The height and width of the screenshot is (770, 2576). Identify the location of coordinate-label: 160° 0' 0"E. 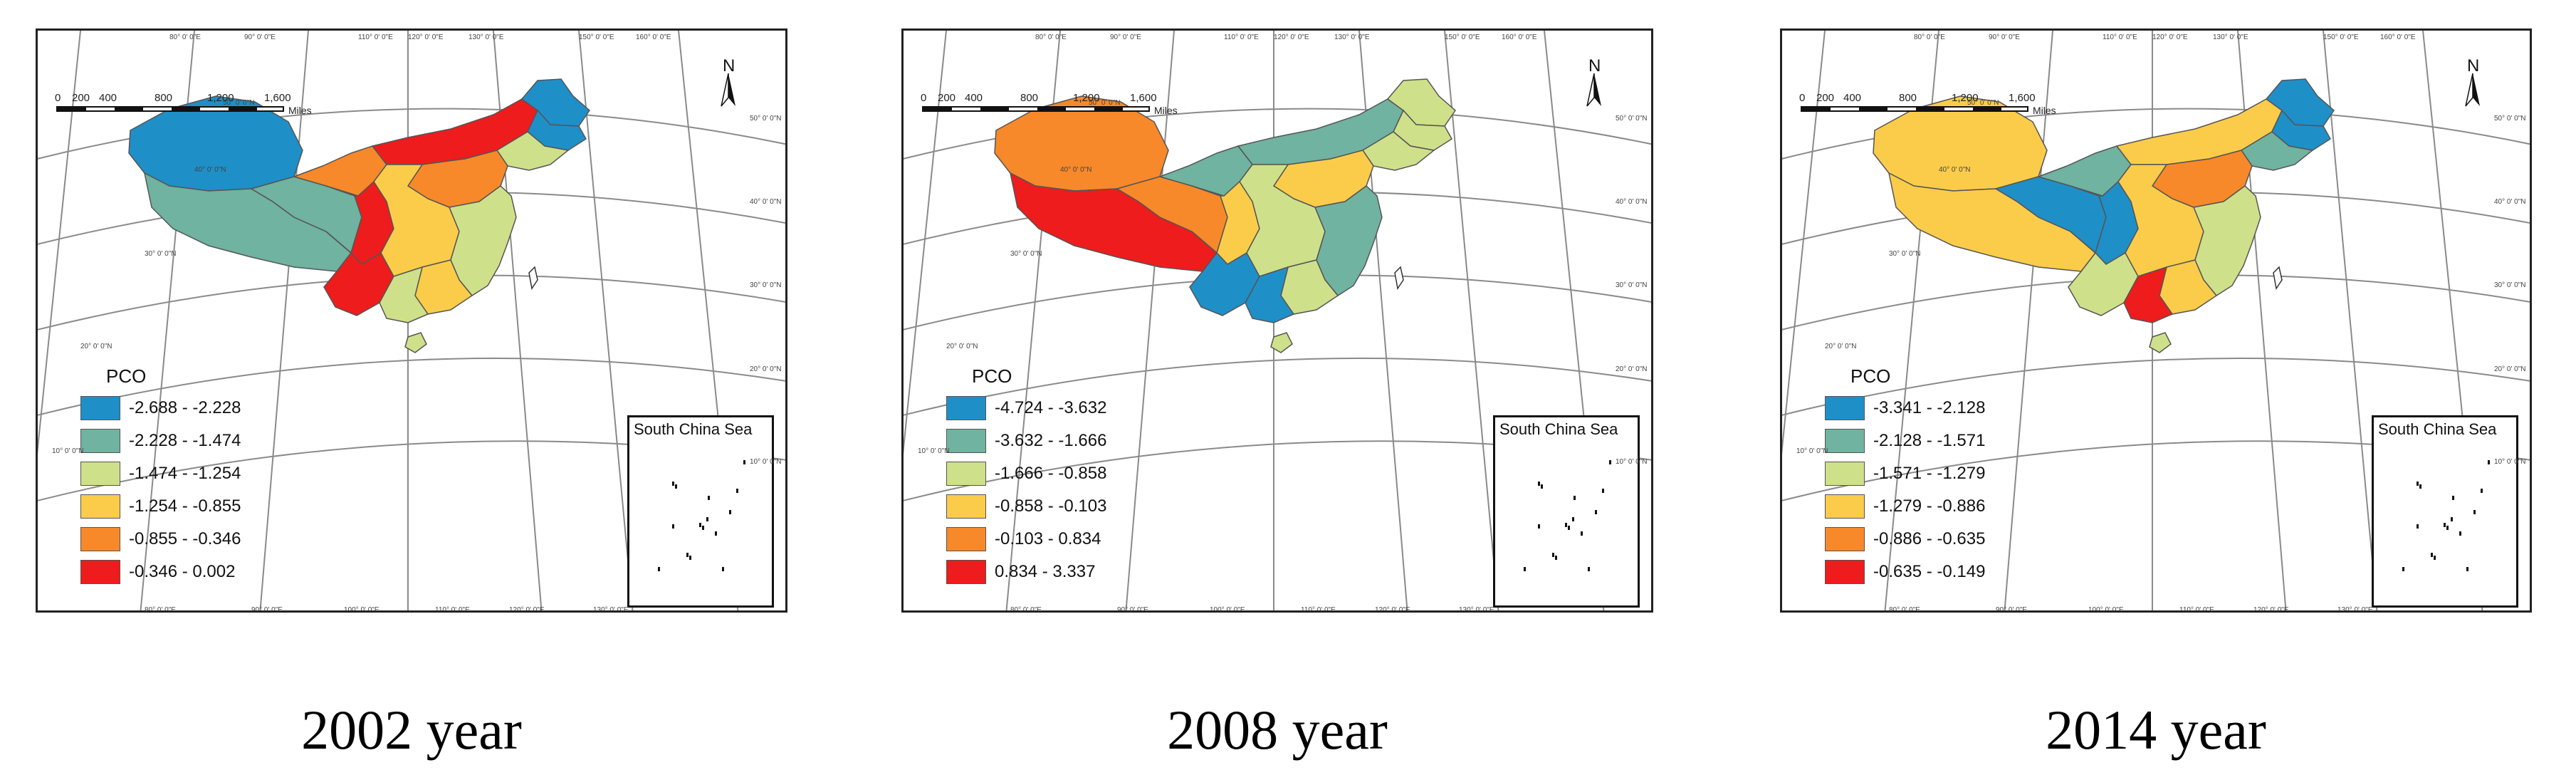
(2398, 37).